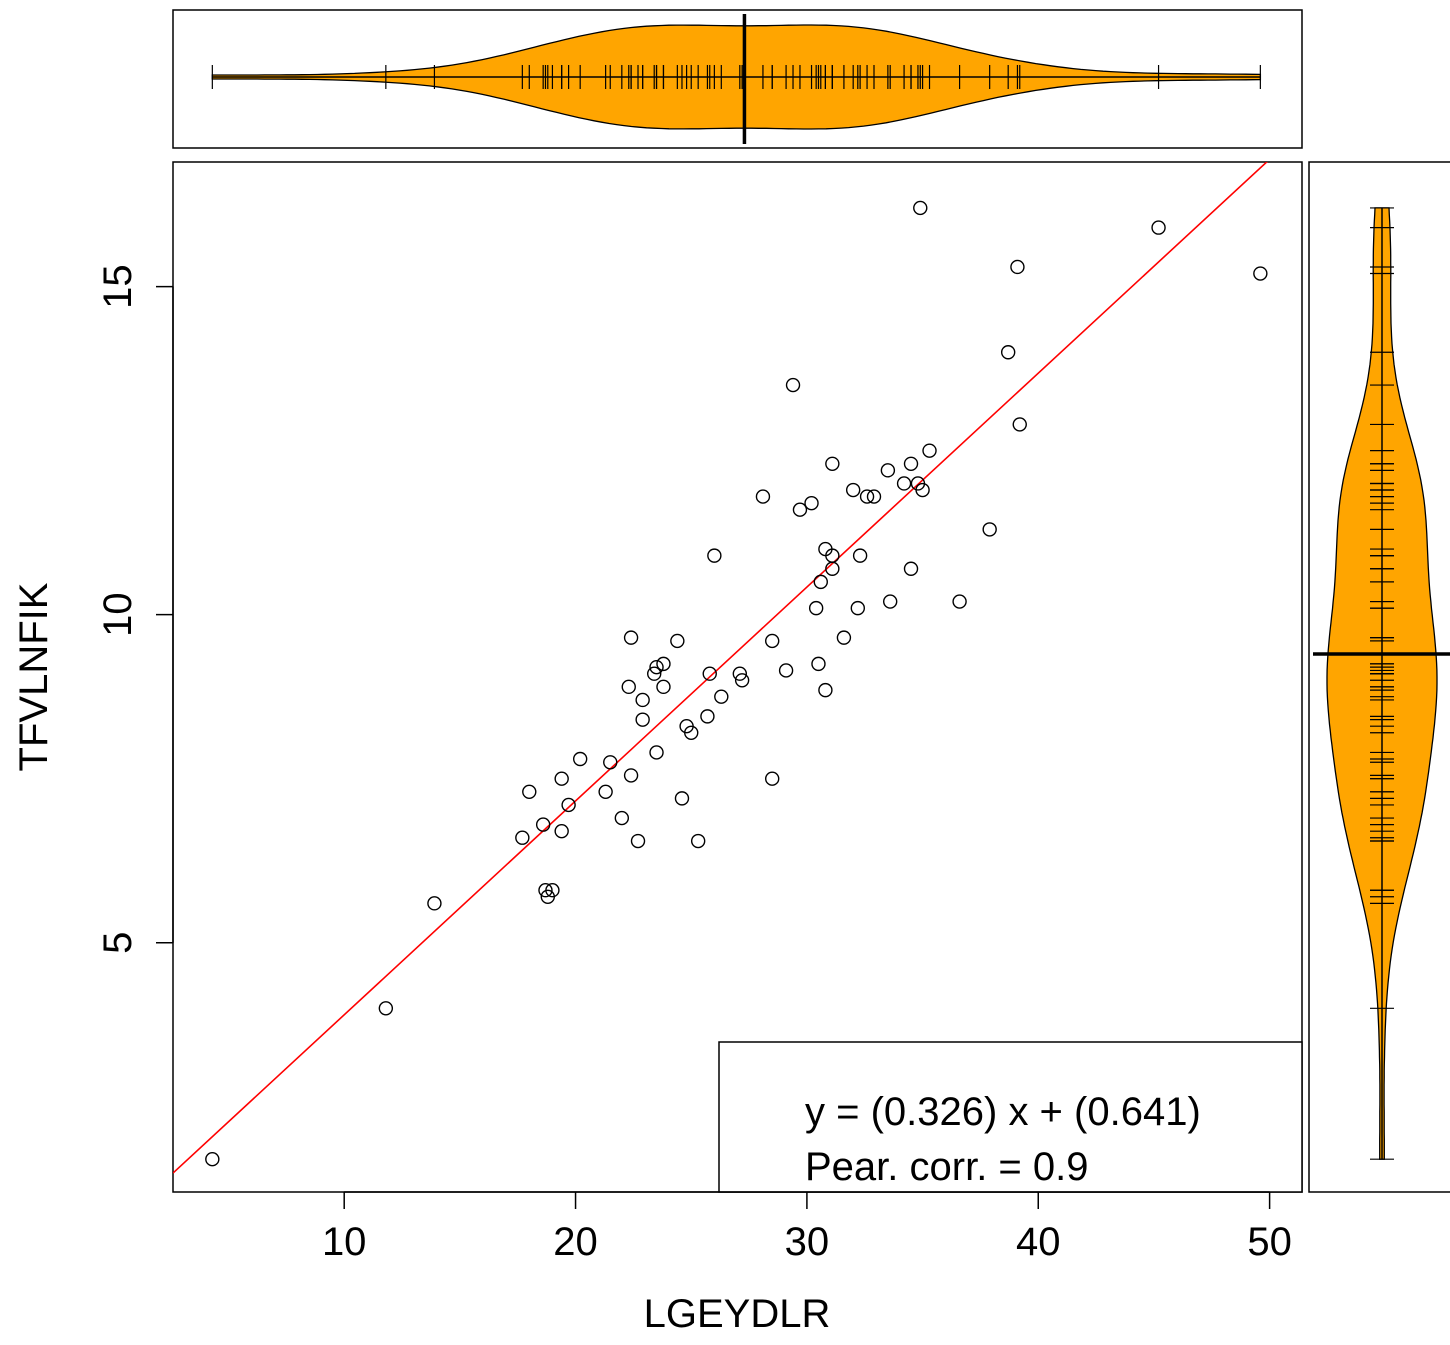 The image size is (1450, 1345). I want to click on annotation-frame, so click(1010, 1117).